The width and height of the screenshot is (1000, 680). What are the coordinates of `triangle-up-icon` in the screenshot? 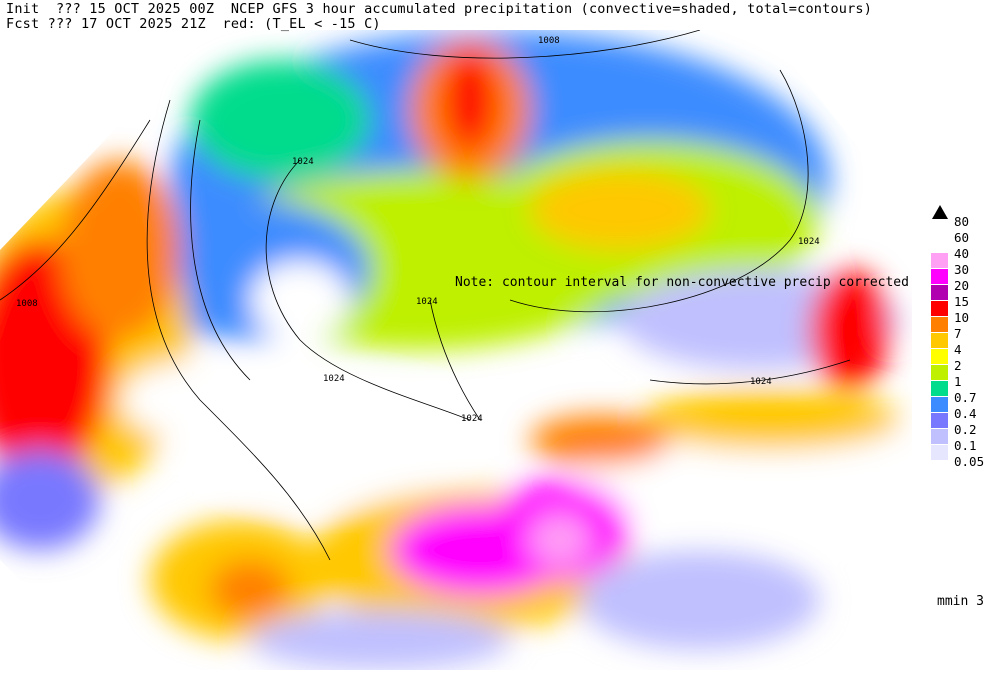 It's located at (940, 212).